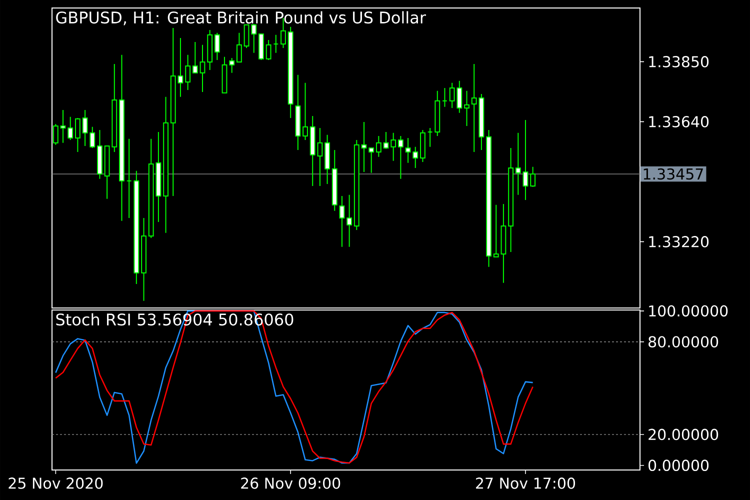 The width and height of the screenshot is (750, 500). Describe the element at coordinates (679, 62) in the screenshot. I see `y-tick-label: 1.33850` at that location.